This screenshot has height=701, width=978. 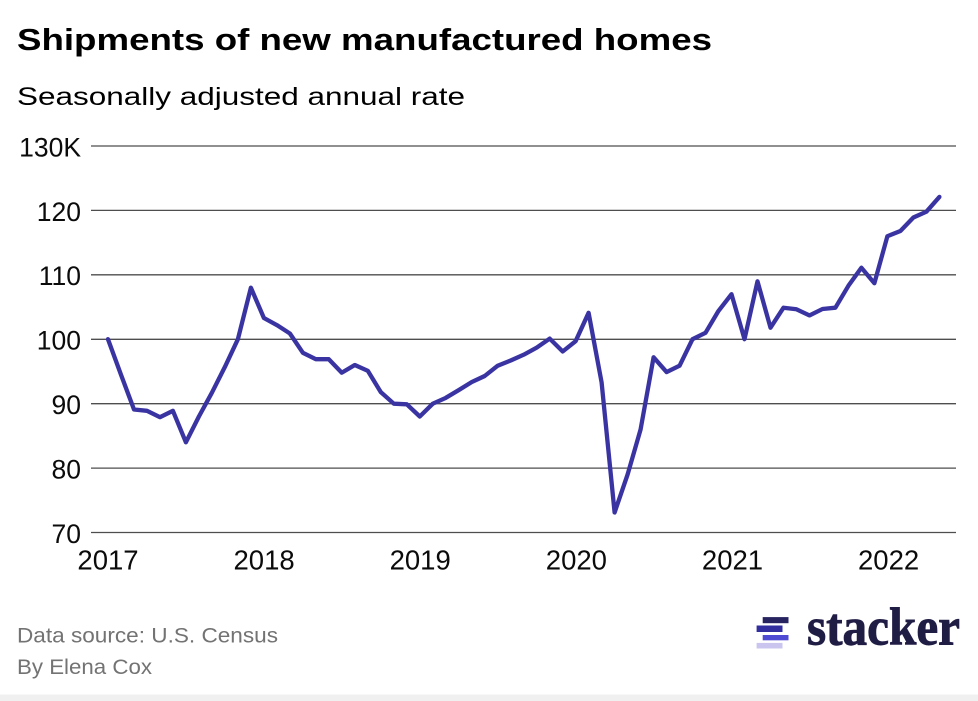 I want to click on svg-text: 80, so click(x=66, y=470).